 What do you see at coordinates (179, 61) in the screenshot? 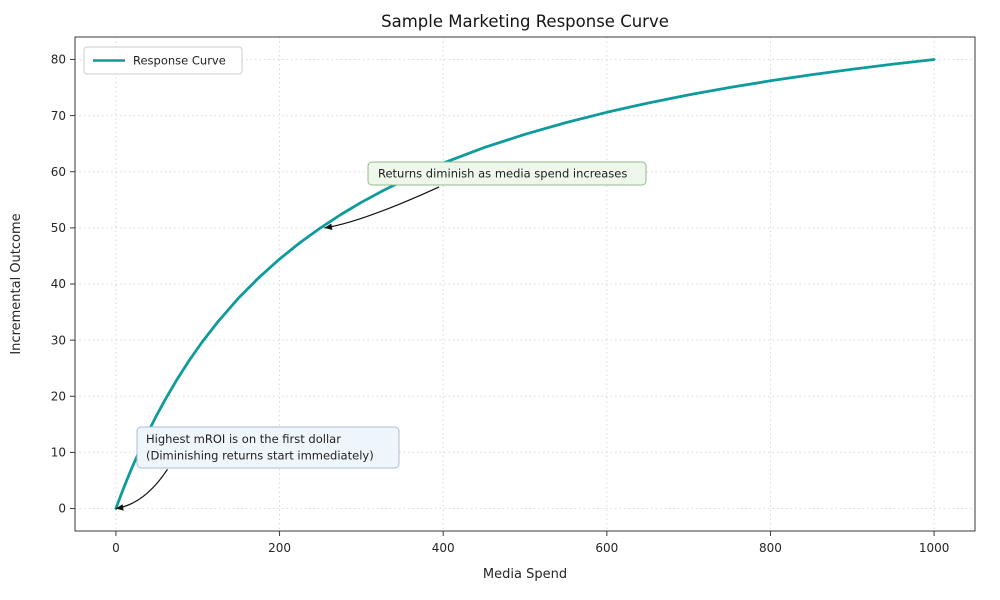
I see `legend-label: Response Curve` at bounding box center [179, 61].